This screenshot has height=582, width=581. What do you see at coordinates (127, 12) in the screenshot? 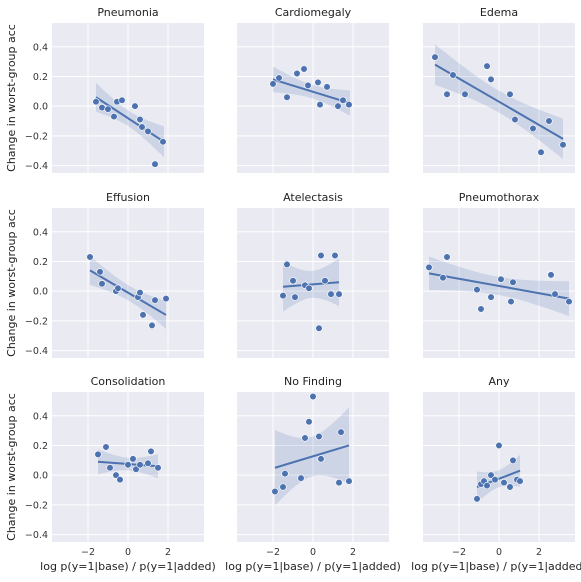
I see `panel-title: Pneumonia` at bounding box center [127, 12].